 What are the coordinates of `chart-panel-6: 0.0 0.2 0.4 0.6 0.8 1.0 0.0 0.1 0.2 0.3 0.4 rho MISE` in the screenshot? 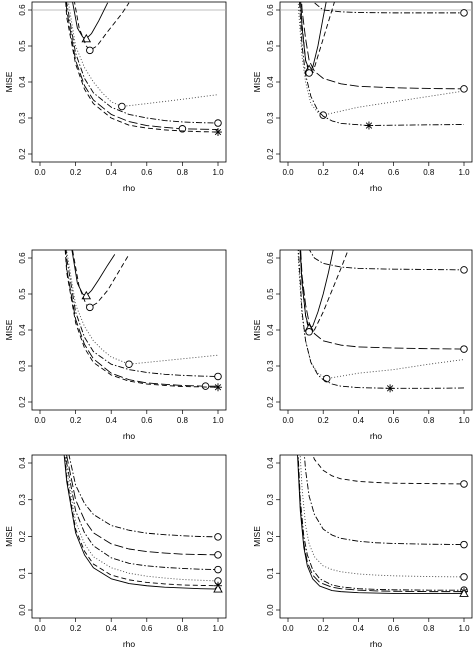 It's located at (362, 551).